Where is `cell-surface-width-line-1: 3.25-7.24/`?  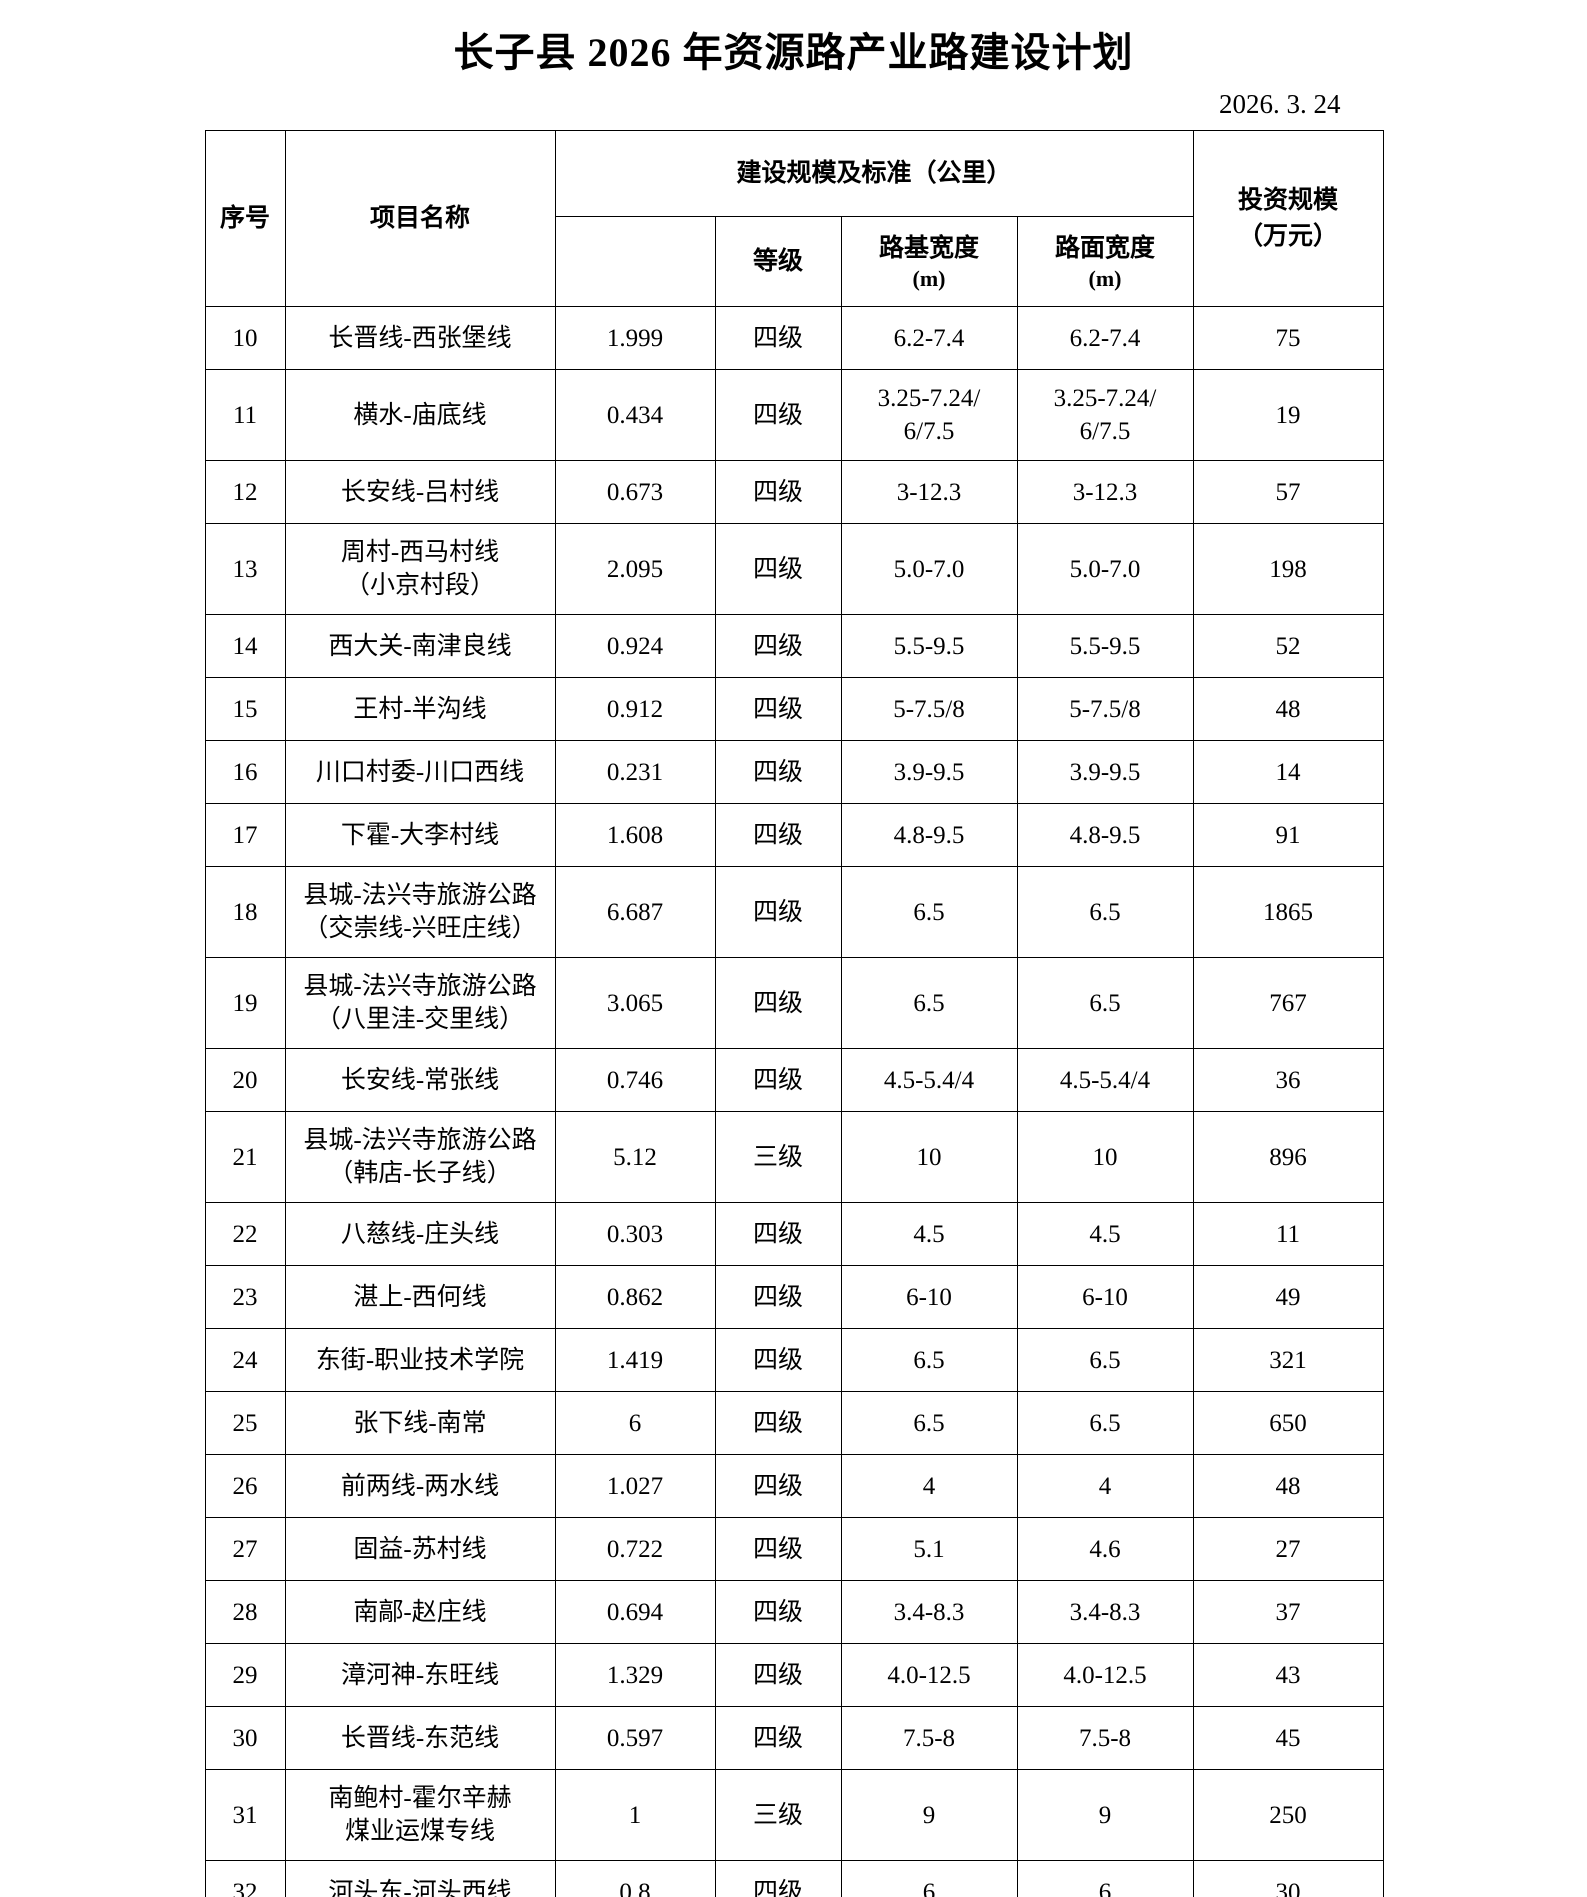
cell-surface-width-line-1: 3.25-7.24/ is located at coordinates (1105, 399).